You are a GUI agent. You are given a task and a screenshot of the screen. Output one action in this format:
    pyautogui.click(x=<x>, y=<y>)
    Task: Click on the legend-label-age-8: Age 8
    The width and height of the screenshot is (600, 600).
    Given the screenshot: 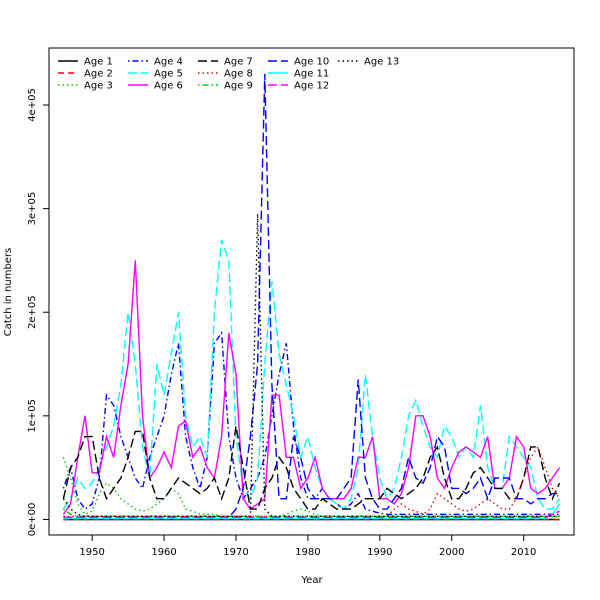 What is the action you would take?
    pyautogui.click(x=238, y=74)
    